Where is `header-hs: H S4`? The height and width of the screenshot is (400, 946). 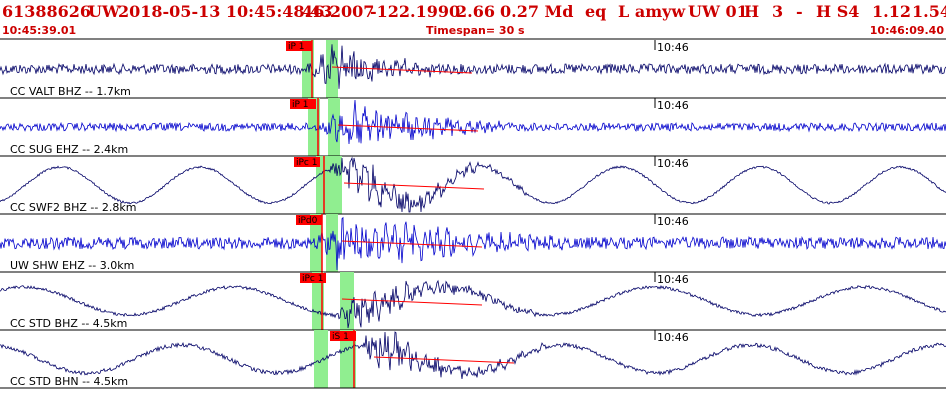 header-hs: H S4 is located at coordinates (838, 11).